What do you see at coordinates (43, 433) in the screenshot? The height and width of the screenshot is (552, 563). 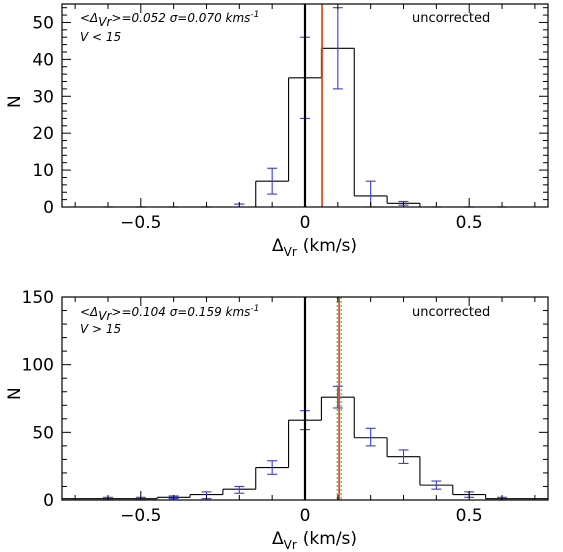 I see `bottom-y-tick-label: 50` at bounding box center [43, 433].